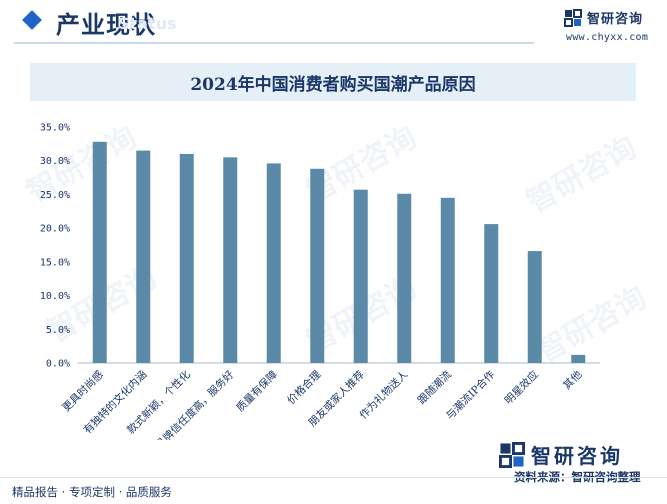  Describe the element at coordinates (55, 161) in the screenshot. I see `y-tick-label: 30.0%` at that location.